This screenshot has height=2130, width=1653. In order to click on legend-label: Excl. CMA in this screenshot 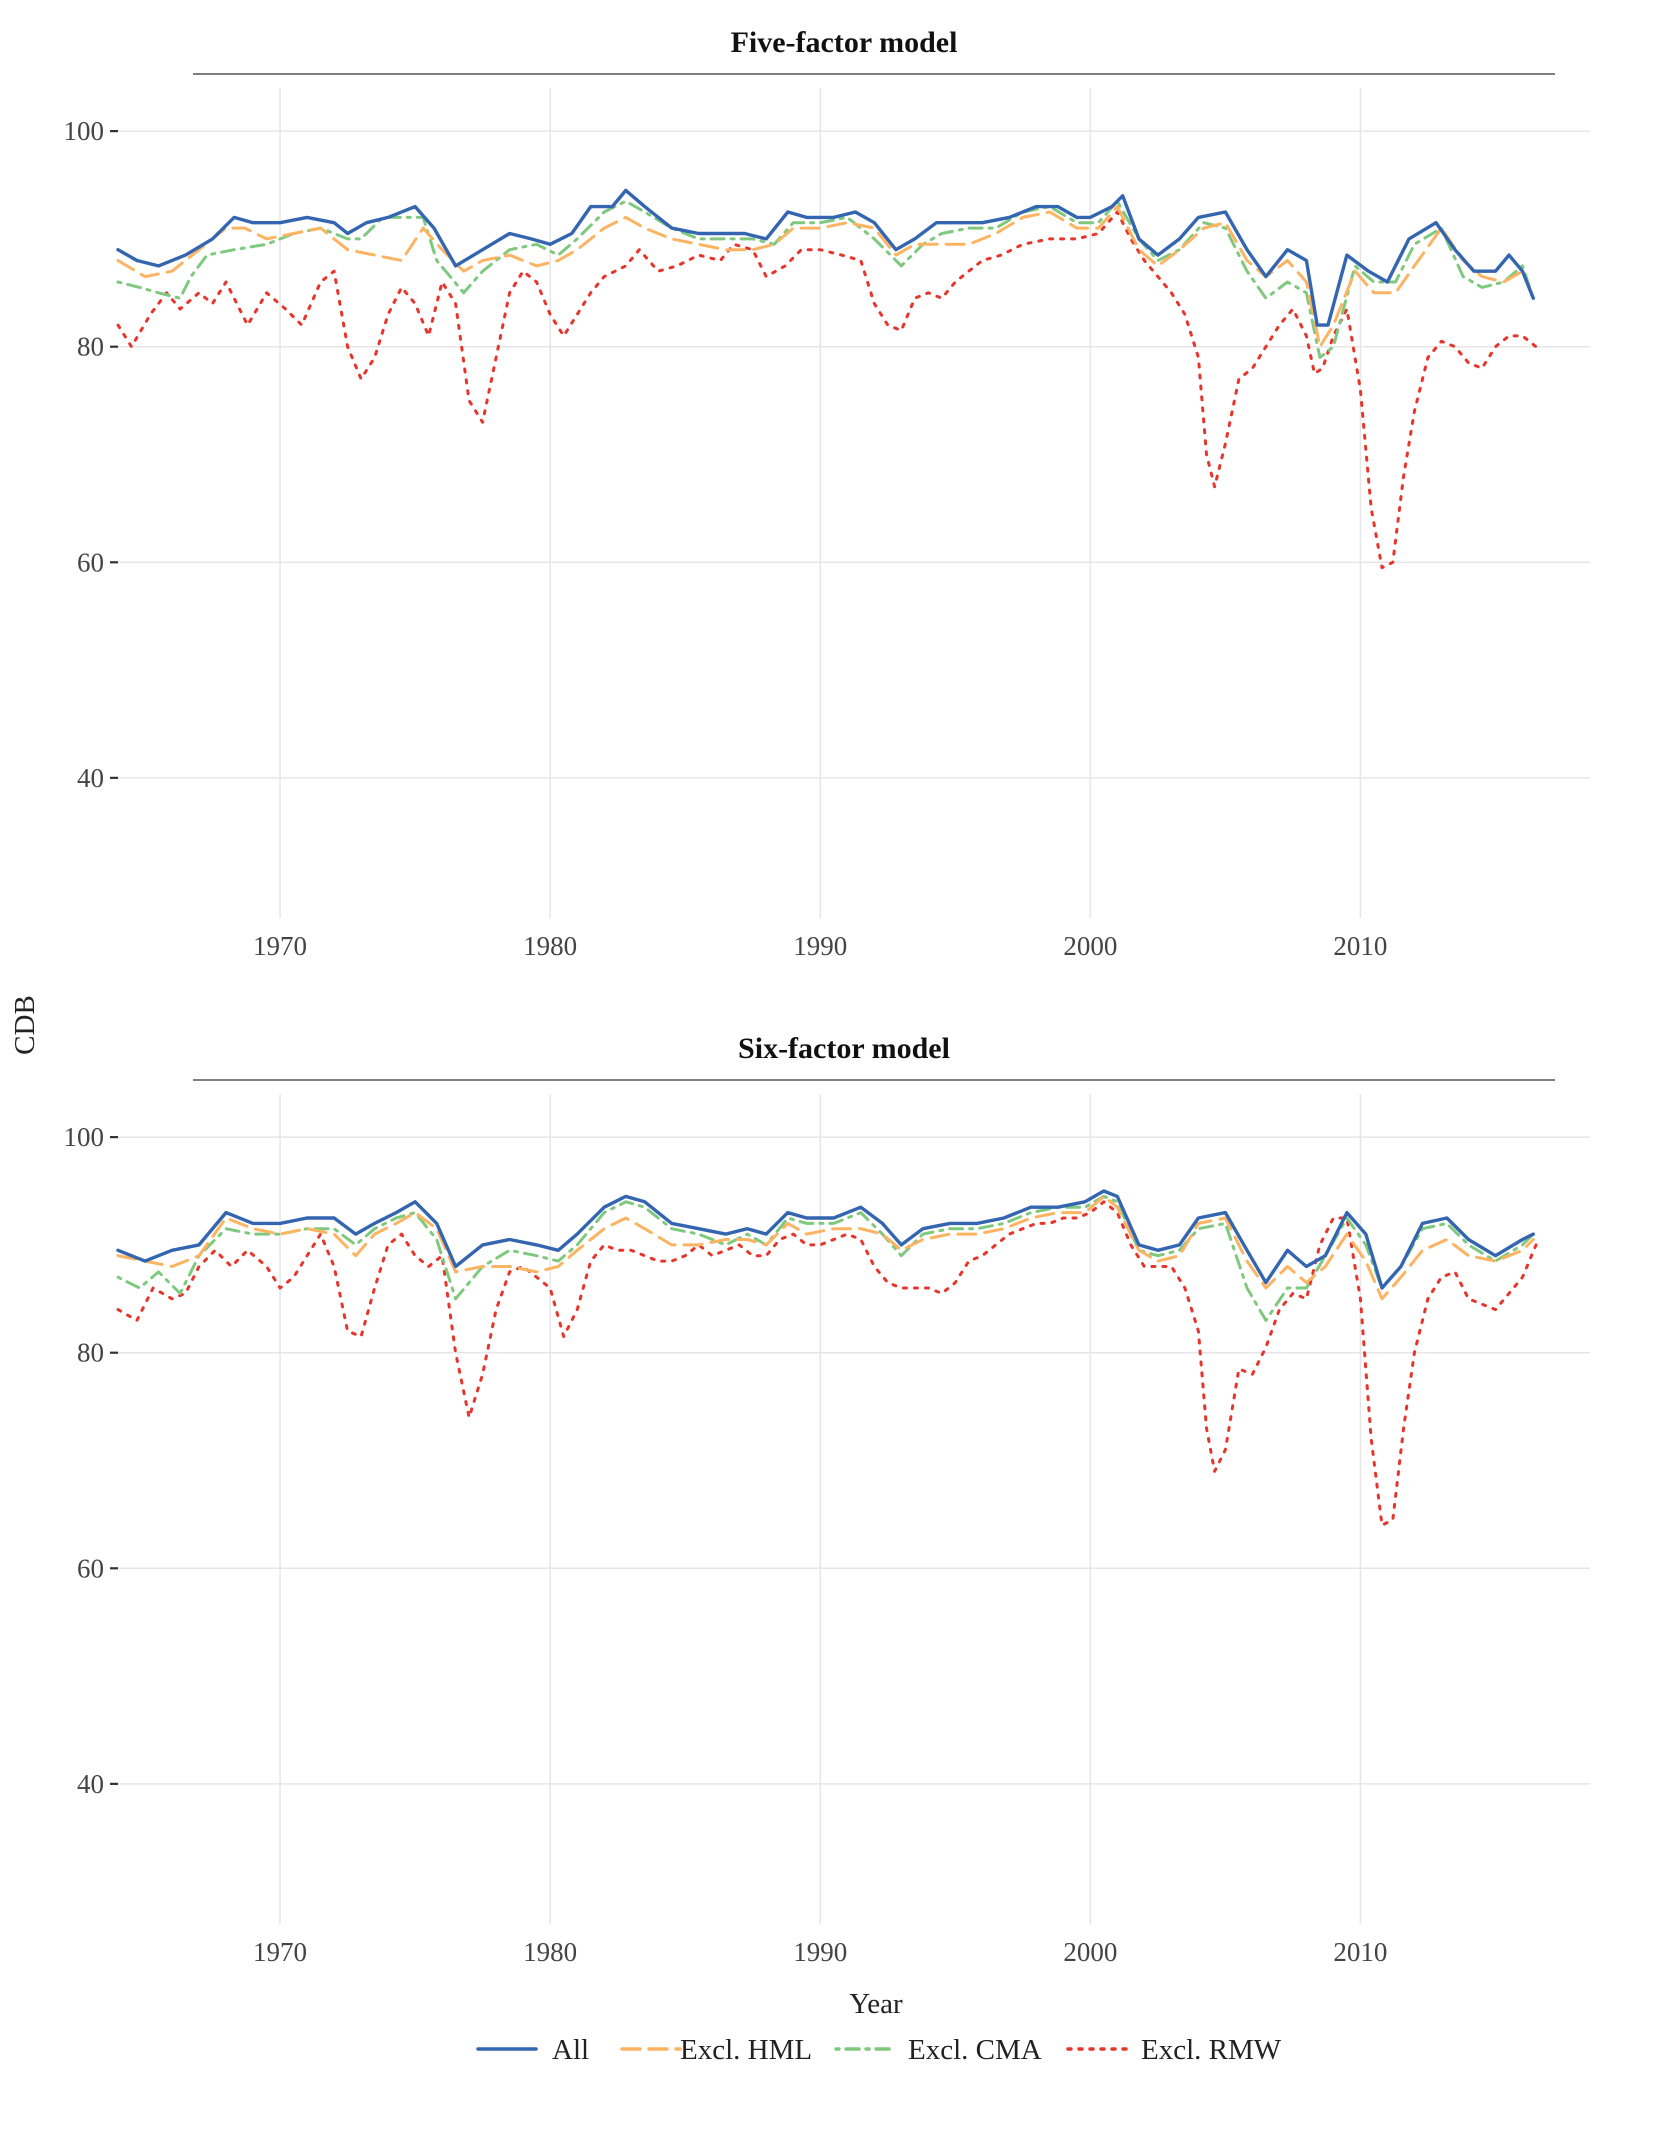, I will do `click(975, 2050)`.